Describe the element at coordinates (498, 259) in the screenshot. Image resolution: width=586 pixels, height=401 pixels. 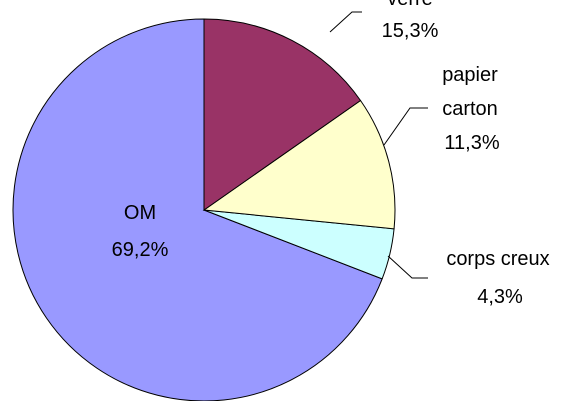
I see `slice-label: corps creux` at that location.